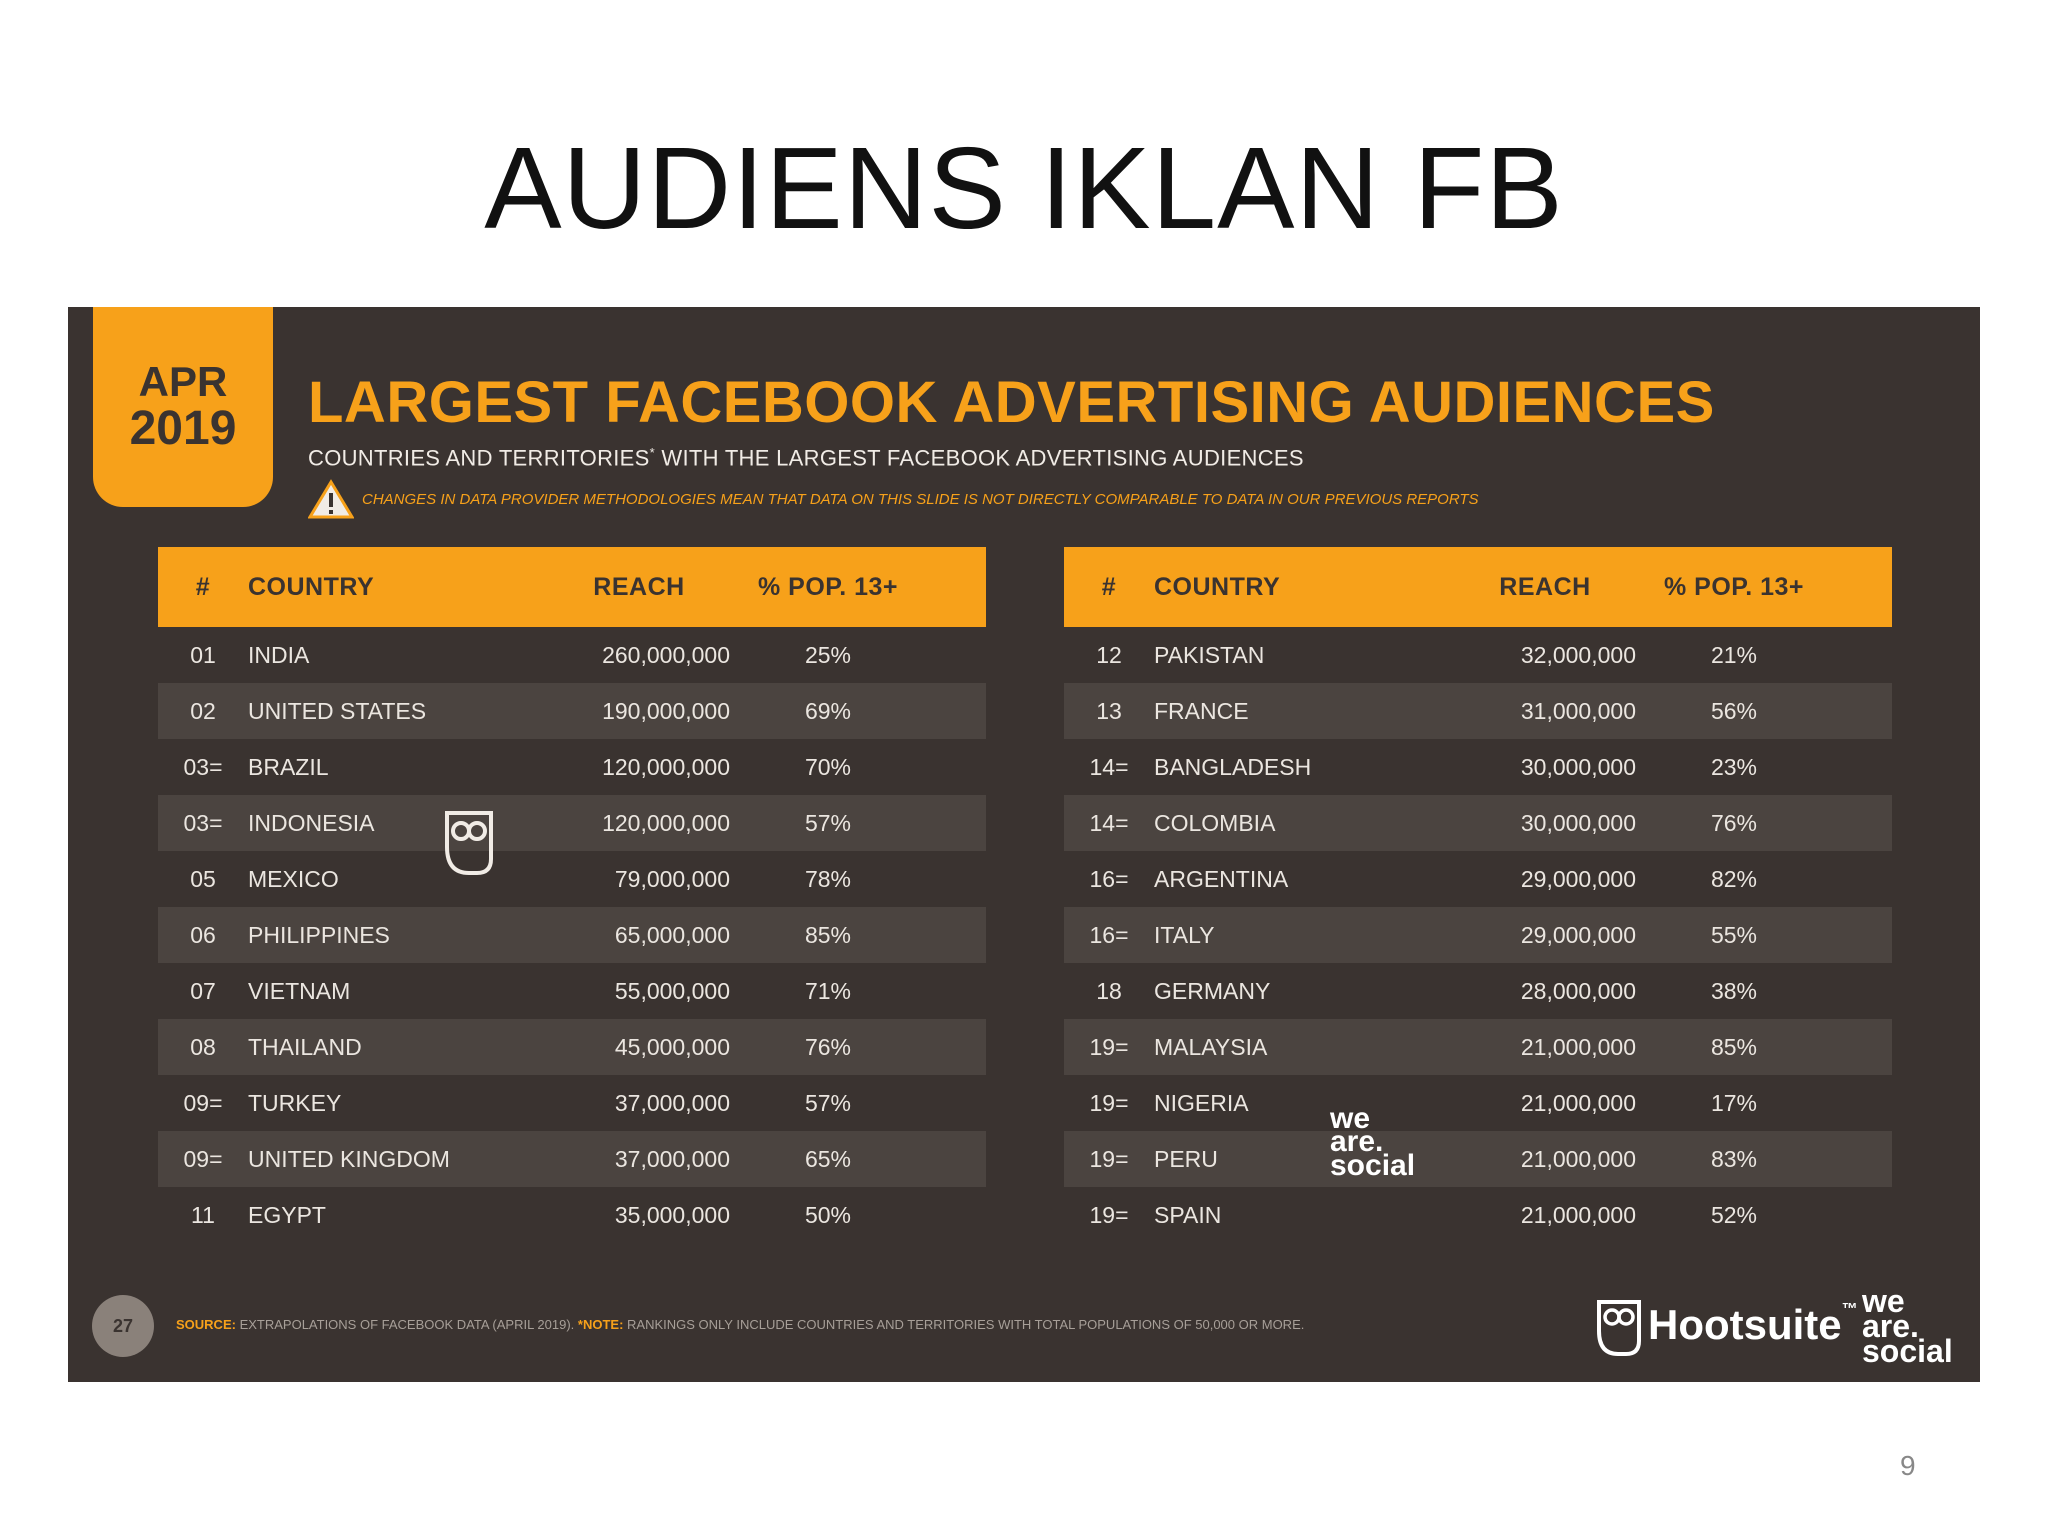 Image resolution: width=2048 pixels, height=1536 pixels. What do you see at coordinates (1734, 934) in the screenshot?
I see `pct-cell: 55%` at bounding box center [1734, 934].